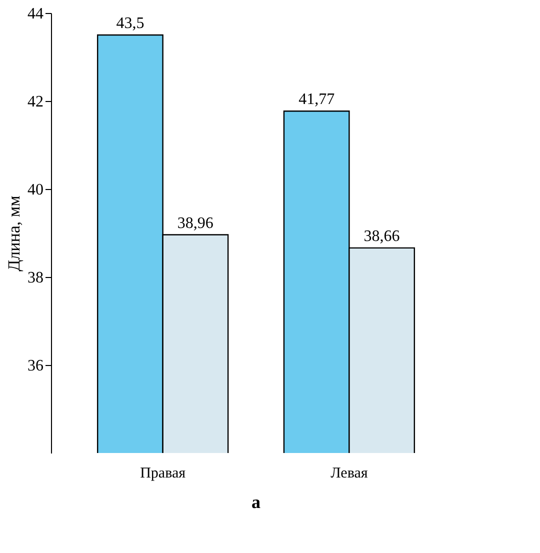 The image size is (540, 553). I want to click on x-tick-label: Левая, so click(349, 474).